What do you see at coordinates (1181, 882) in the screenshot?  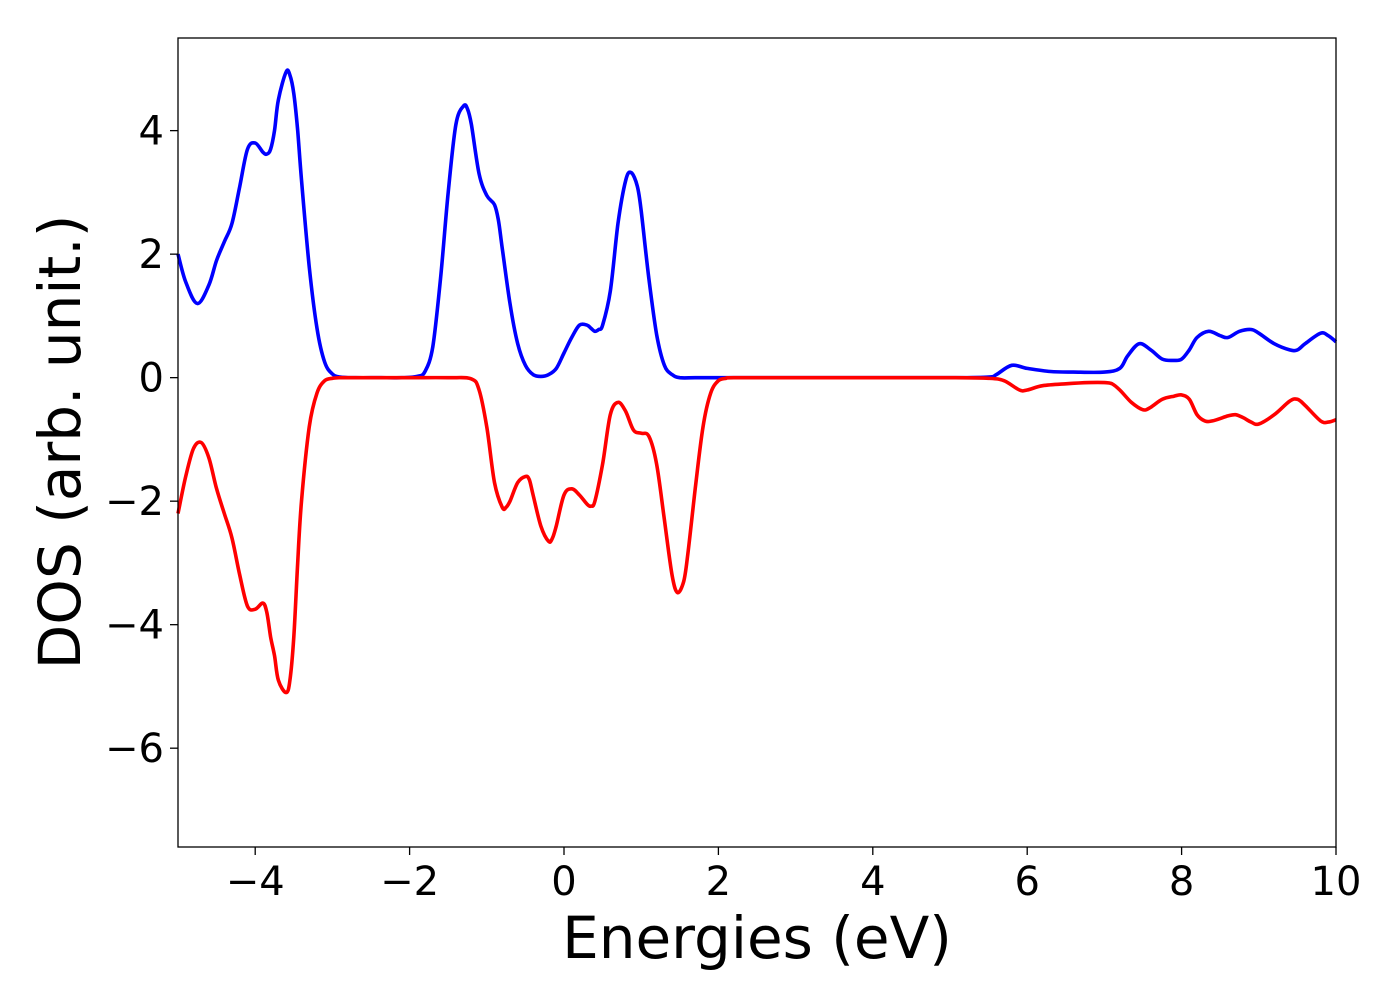 I see `x-tick-label: 8` at bounding box center [1181, 882].